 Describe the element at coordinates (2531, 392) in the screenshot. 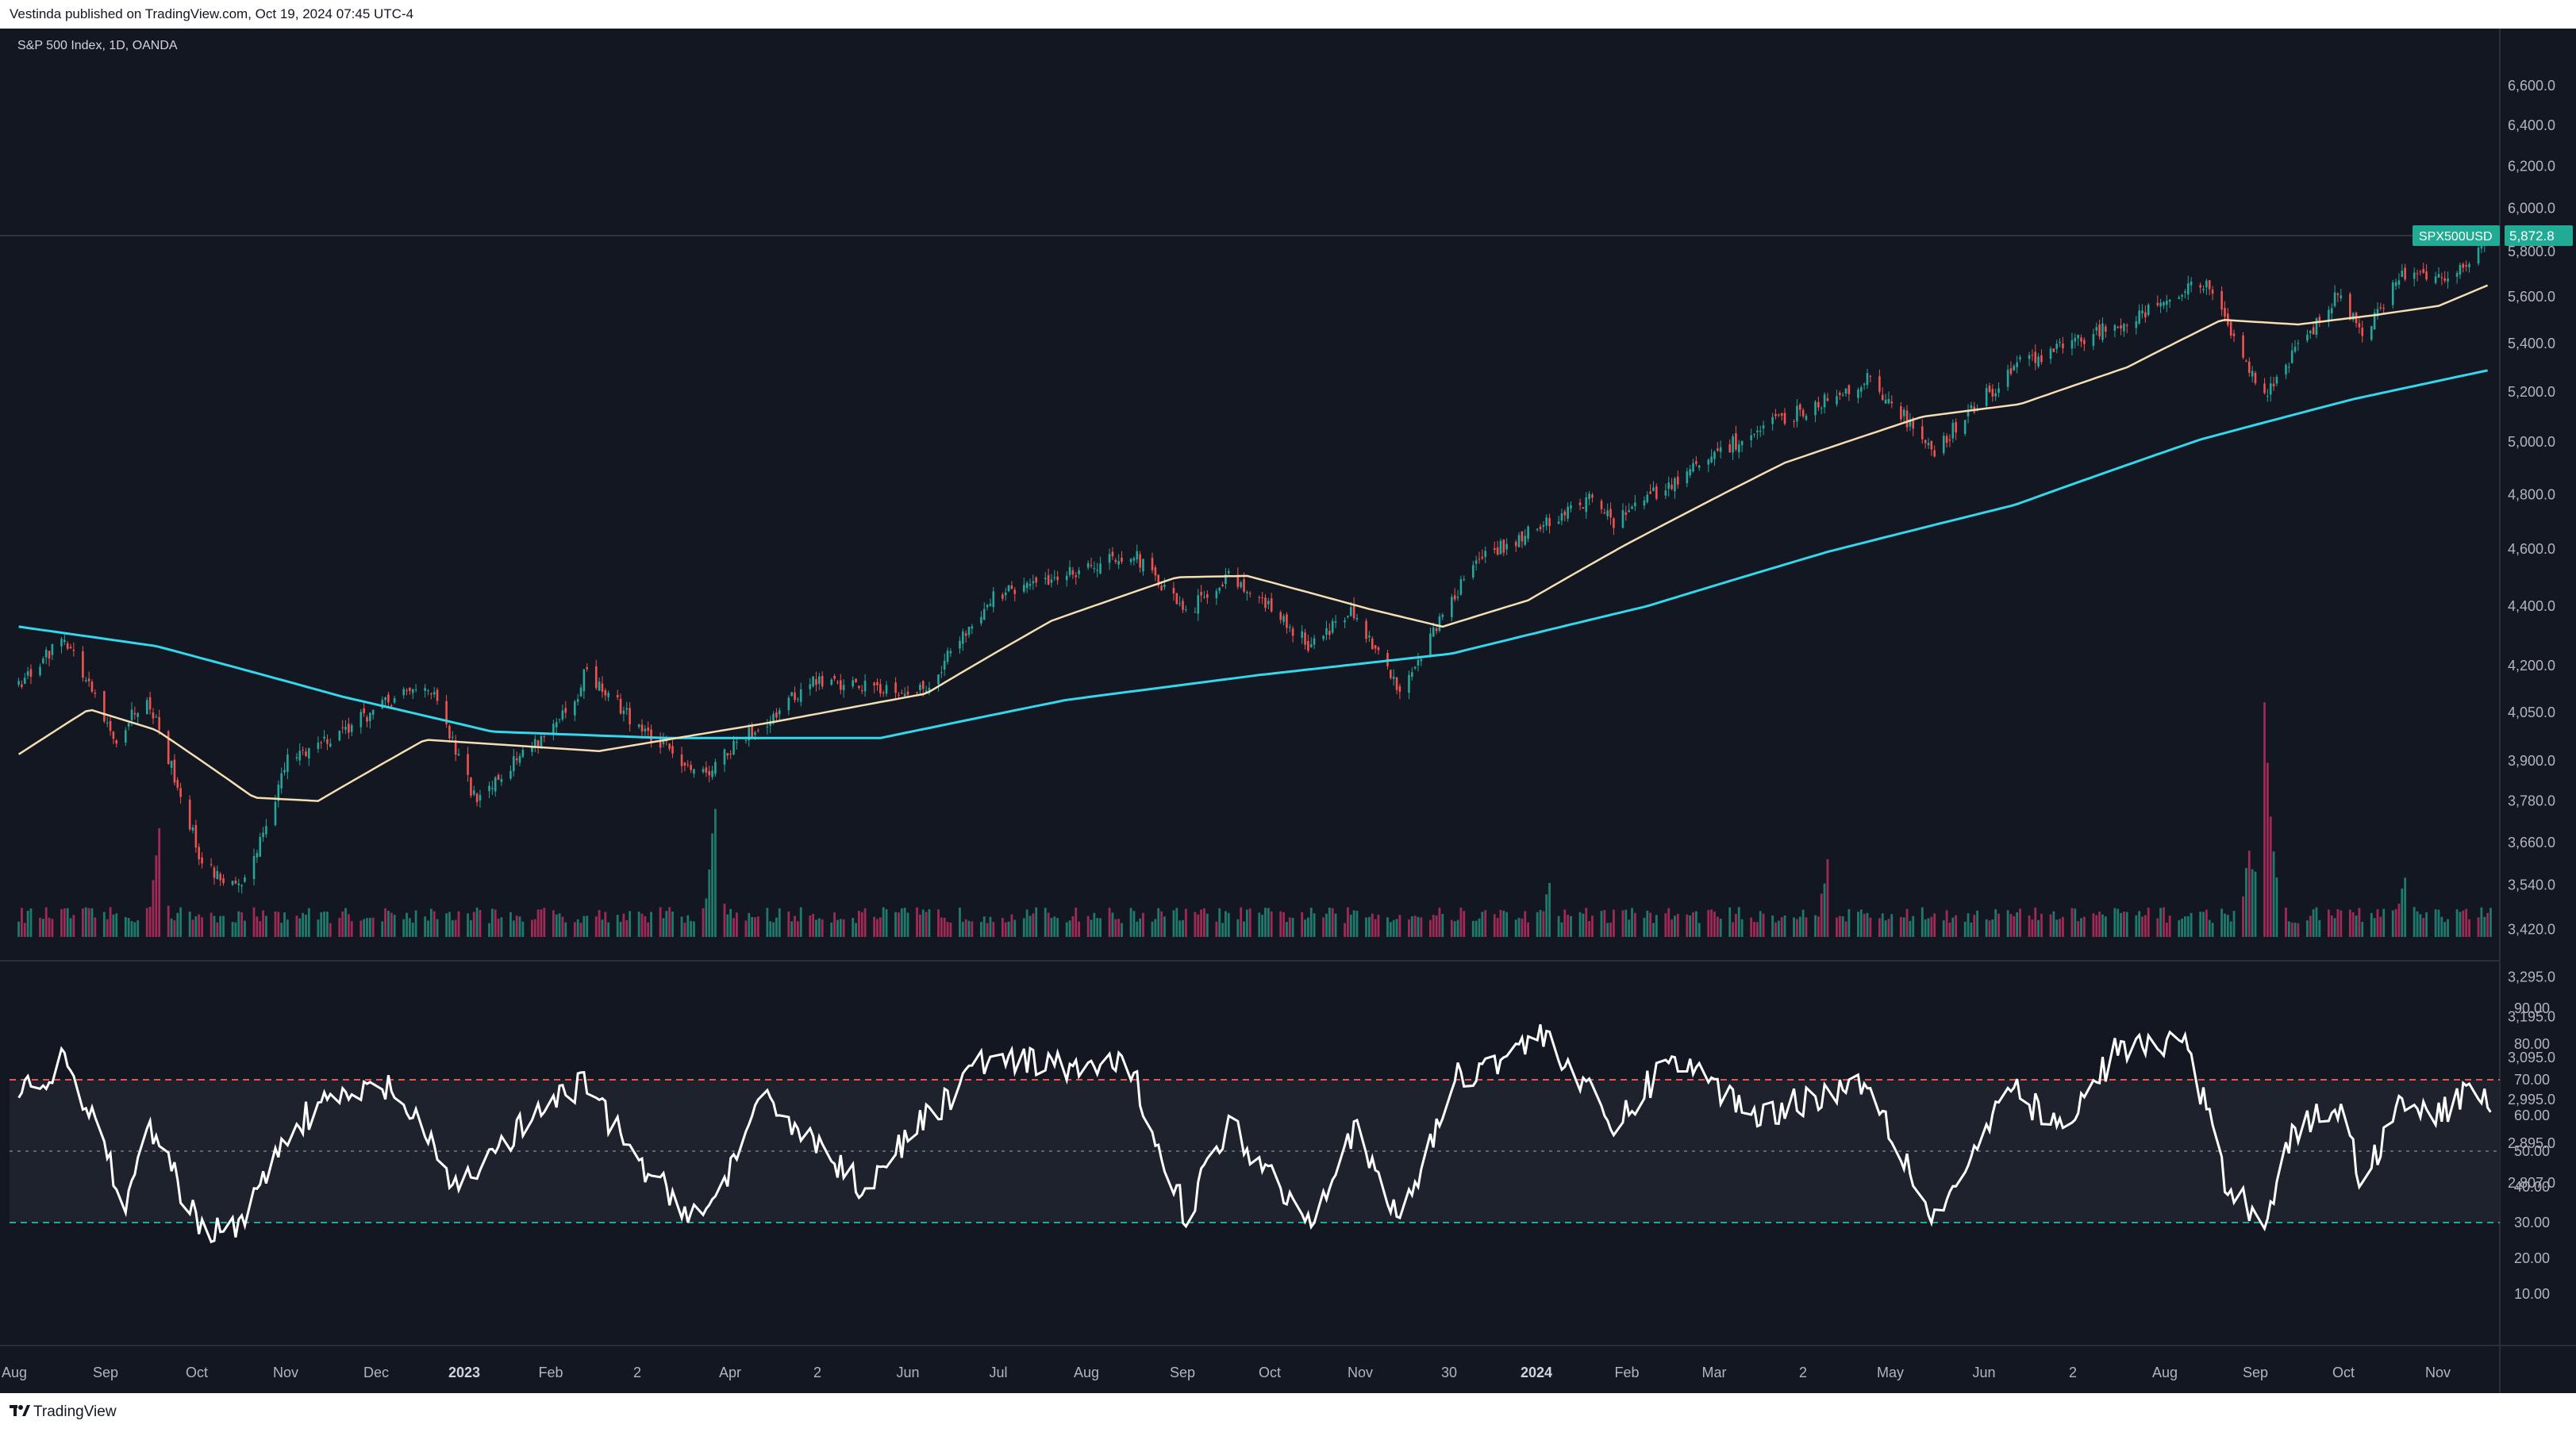

I see `price-axis-tick-label: 5,200.0` at that location.